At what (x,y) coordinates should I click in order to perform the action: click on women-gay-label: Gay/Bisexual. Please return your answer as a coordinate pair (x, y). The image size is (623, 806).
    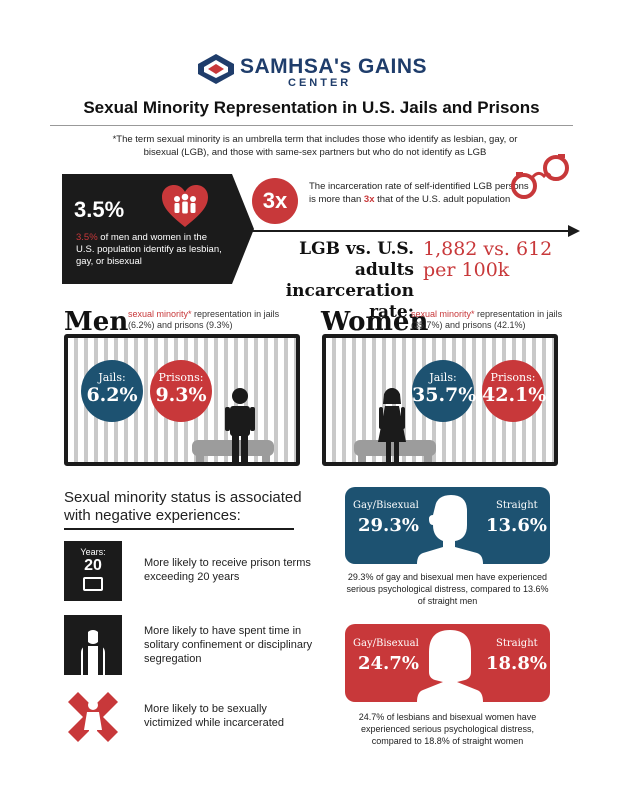
    Looking at the image, I should click on (386, 643).